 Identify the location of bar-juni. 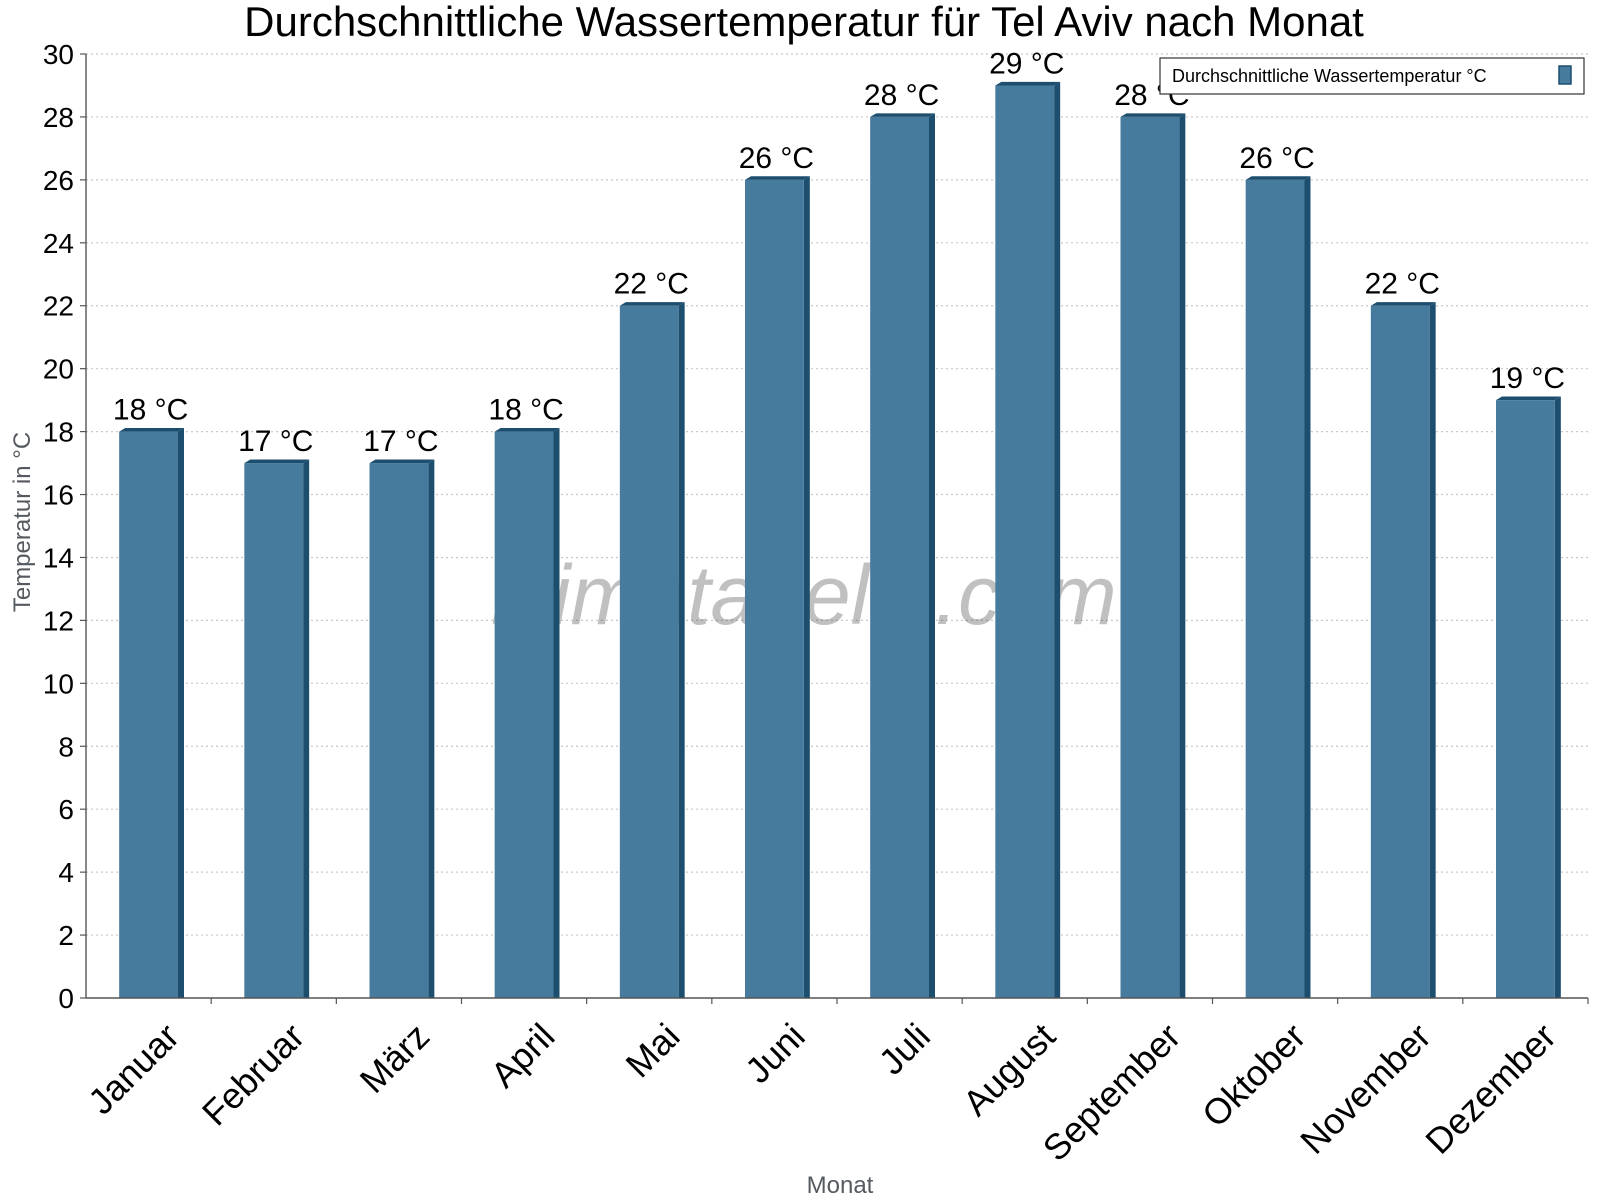
(777, 587).